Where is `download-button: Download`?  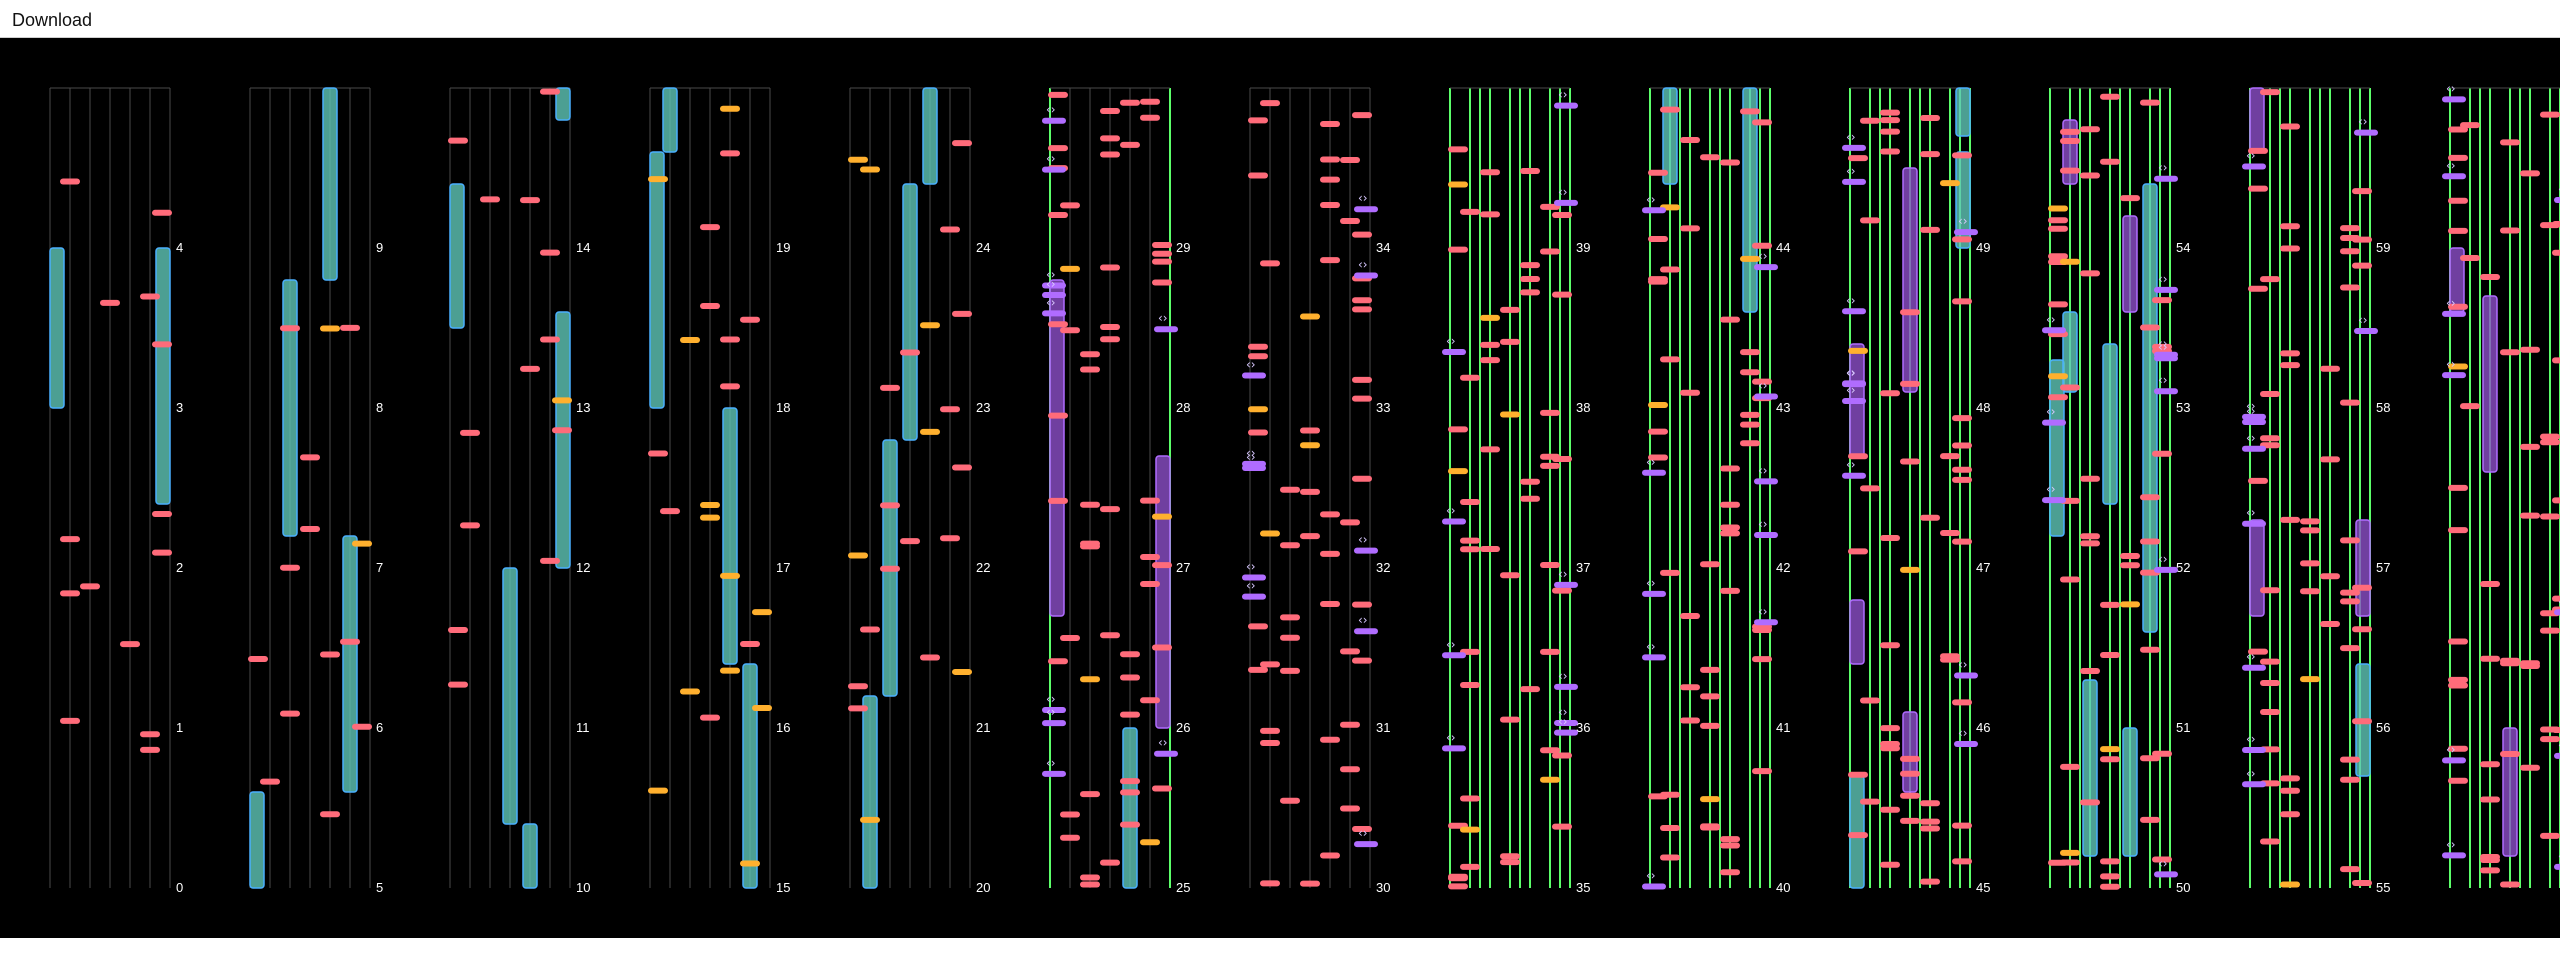 download-button: Download is located at coordinates (52, 20).